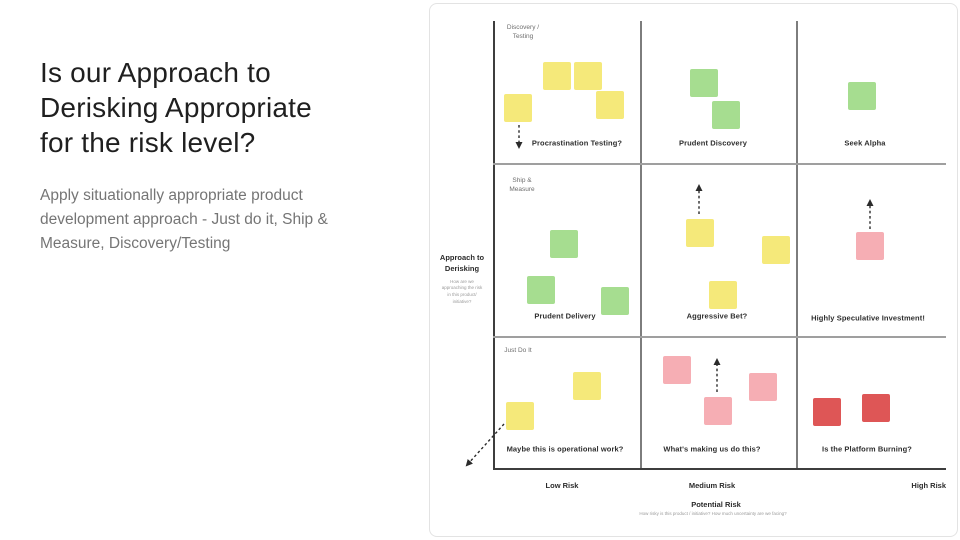 The image size is (960, 540). What do you see at coordinates (868, 318) in the screenshot?
I see `cell-label: Highly Speculative Investment!` at bounding box center [868, 318].